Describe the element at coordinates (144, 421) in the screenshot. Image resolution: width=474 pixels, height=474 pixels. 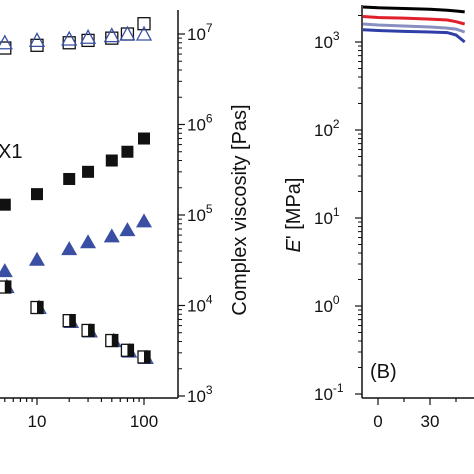
I see `panel-a-x-tick-label: 100` at that location.